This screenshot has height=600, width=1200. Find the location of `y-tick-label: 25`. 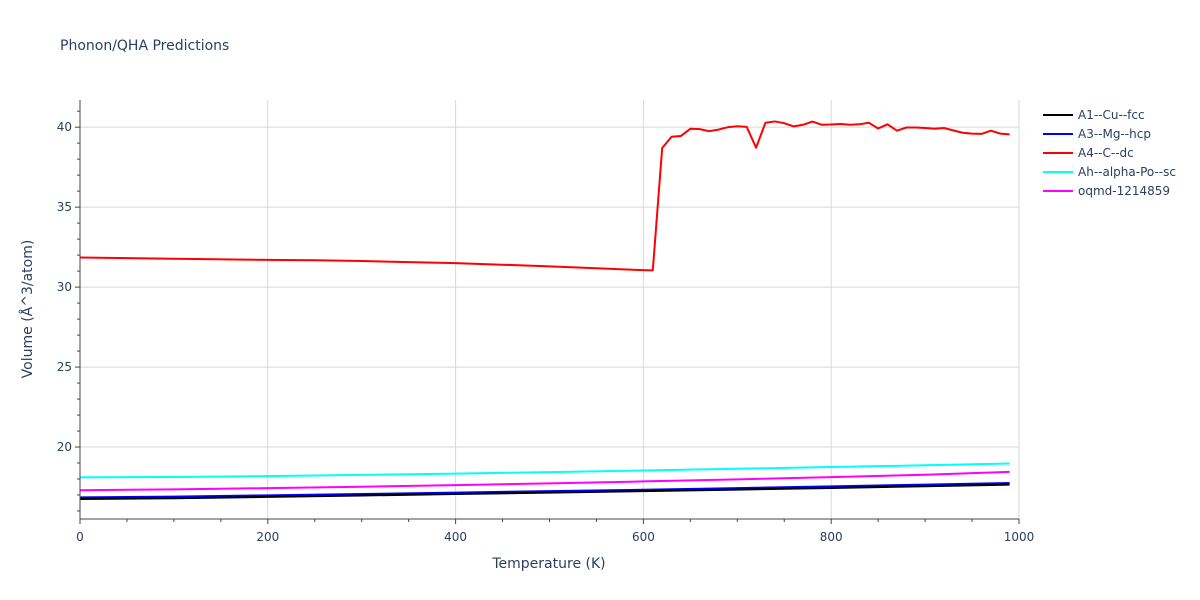

y-tick-label: 25 is located at coordinates (64, 367).